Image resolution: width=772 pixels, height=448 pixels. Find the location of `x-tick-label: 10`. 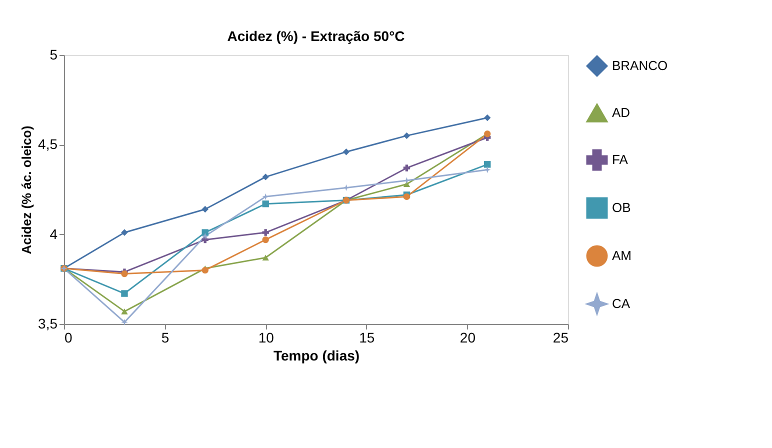

x-tick-label: 10 is located at coordinates (266, 338).